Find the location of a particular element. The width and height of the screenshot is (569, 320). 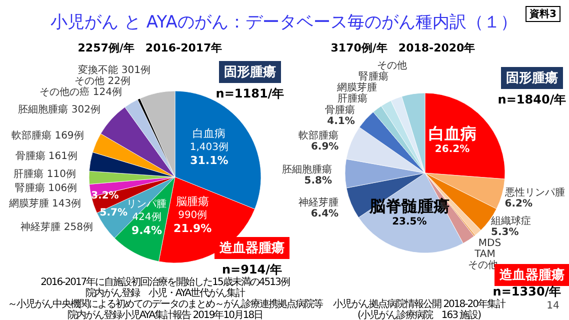

data-label: 26.2% is located at coordinates (452, 150).